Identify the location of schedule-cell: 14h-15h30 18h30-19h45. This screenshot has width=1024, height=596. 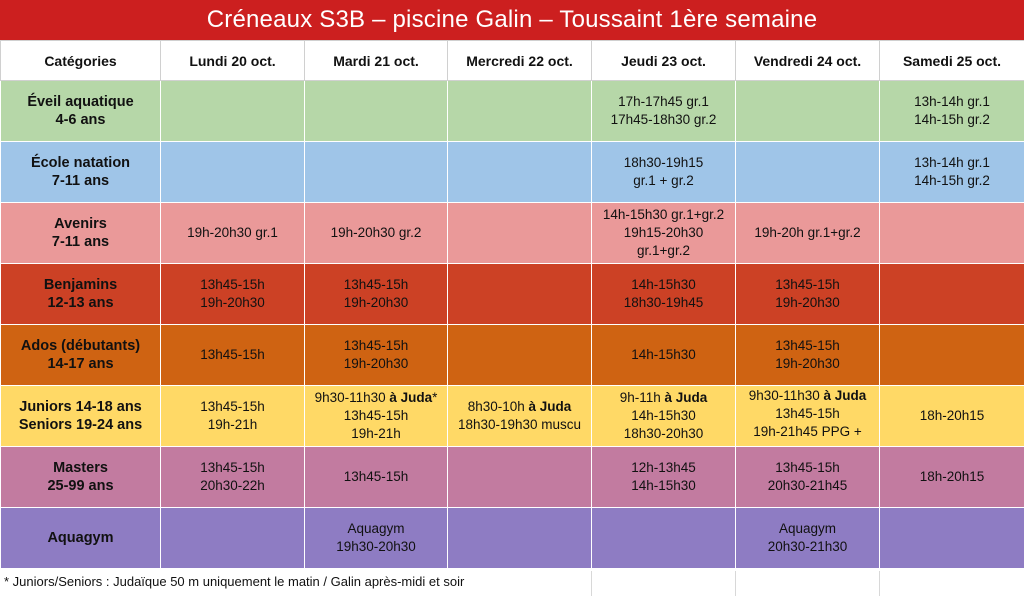
(663, 294).